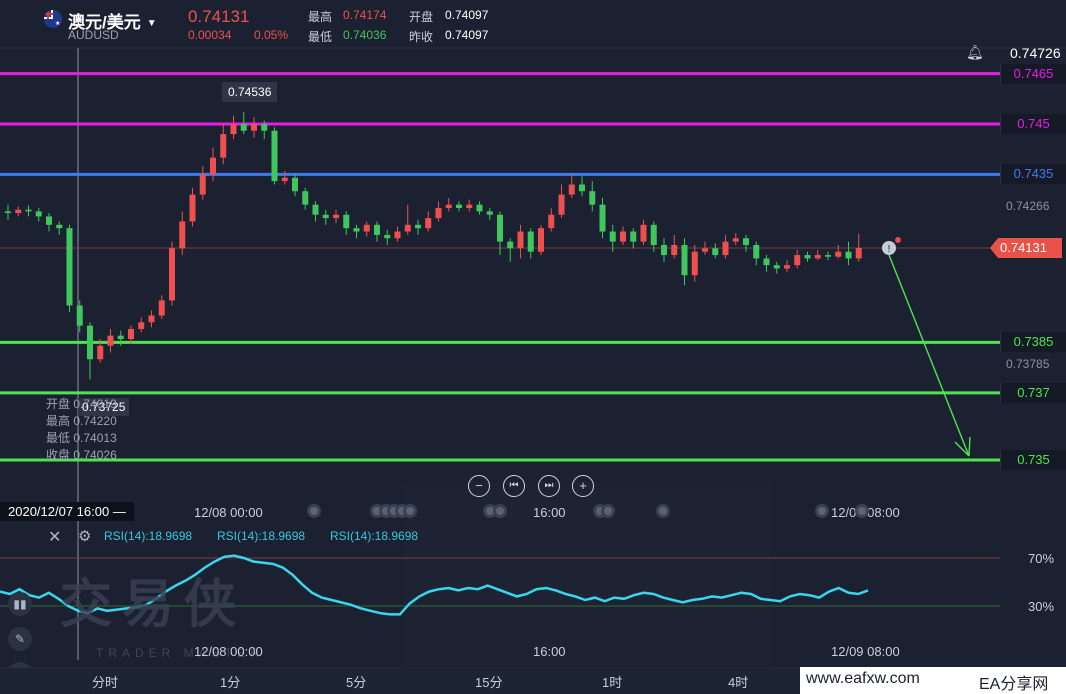  Describe the element at coordinates (421, 17) in the screenshot. I see `open-label: 开盘` at that location.